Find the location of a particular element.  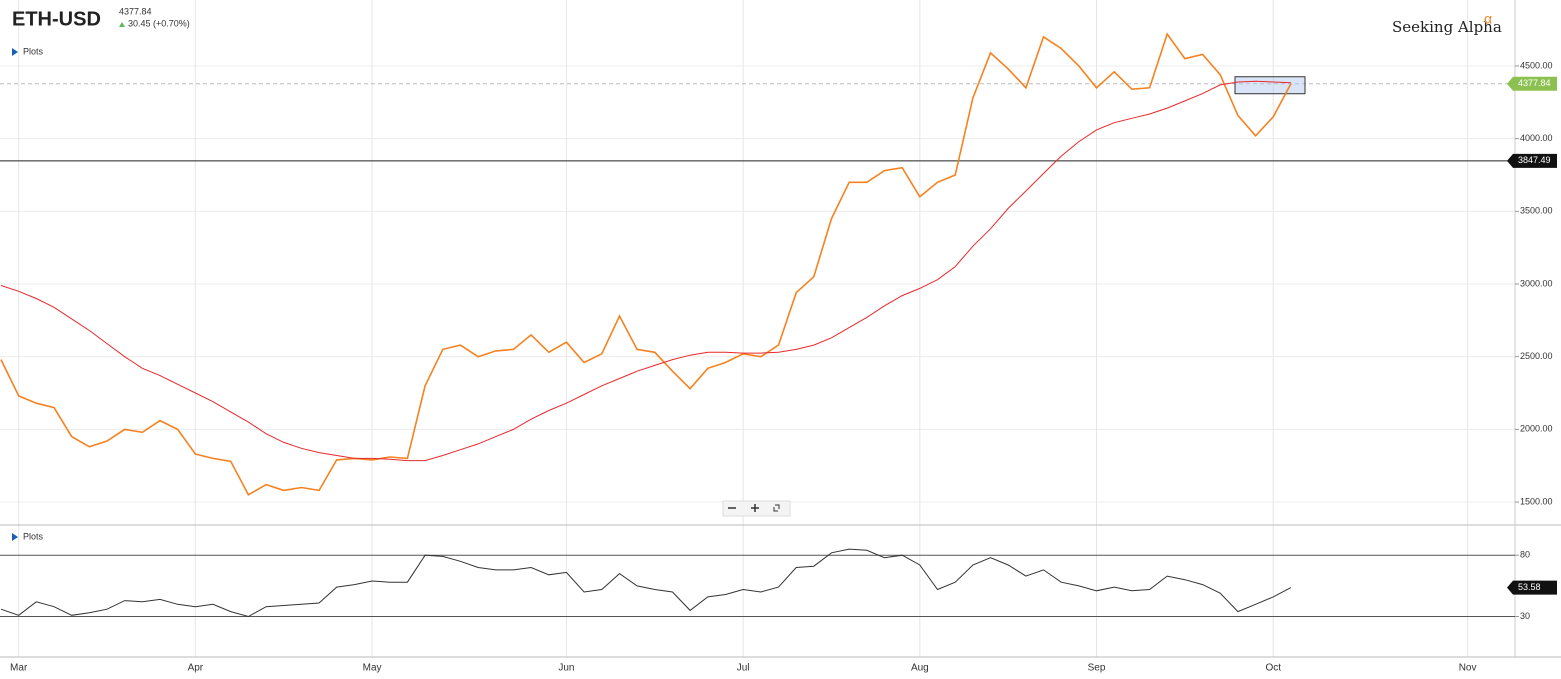

x-tick-label: Jun is located at coordinates (566, 668).